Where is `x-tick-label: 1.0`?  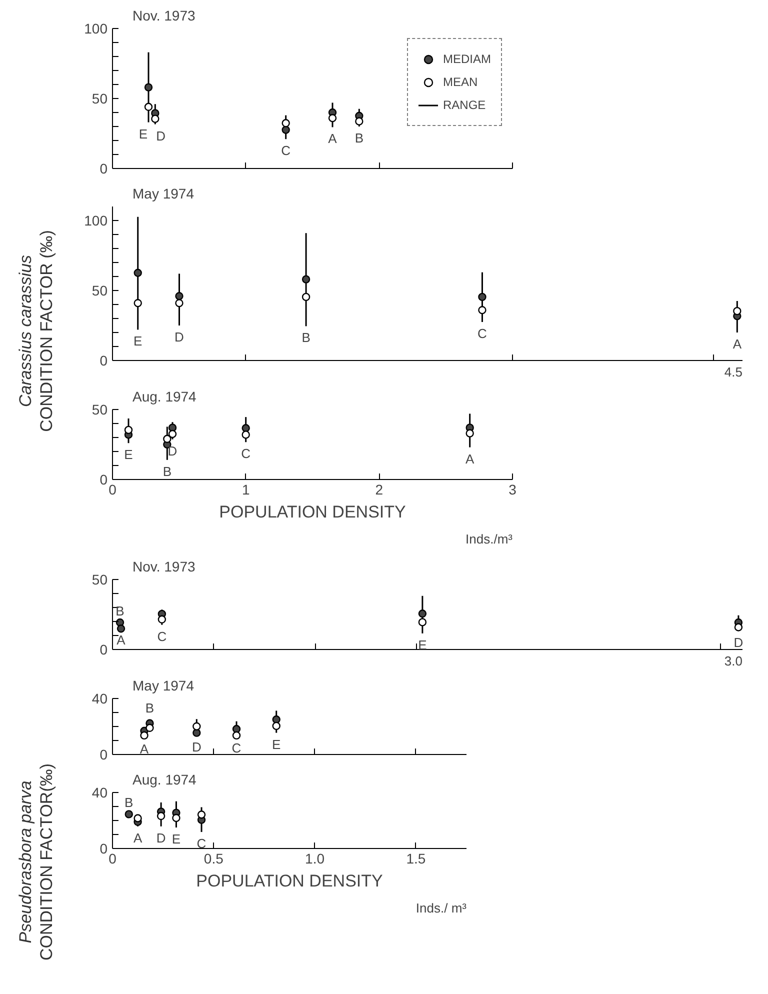 x-tick-label: 1.0 is located at coordinates (315, 858).